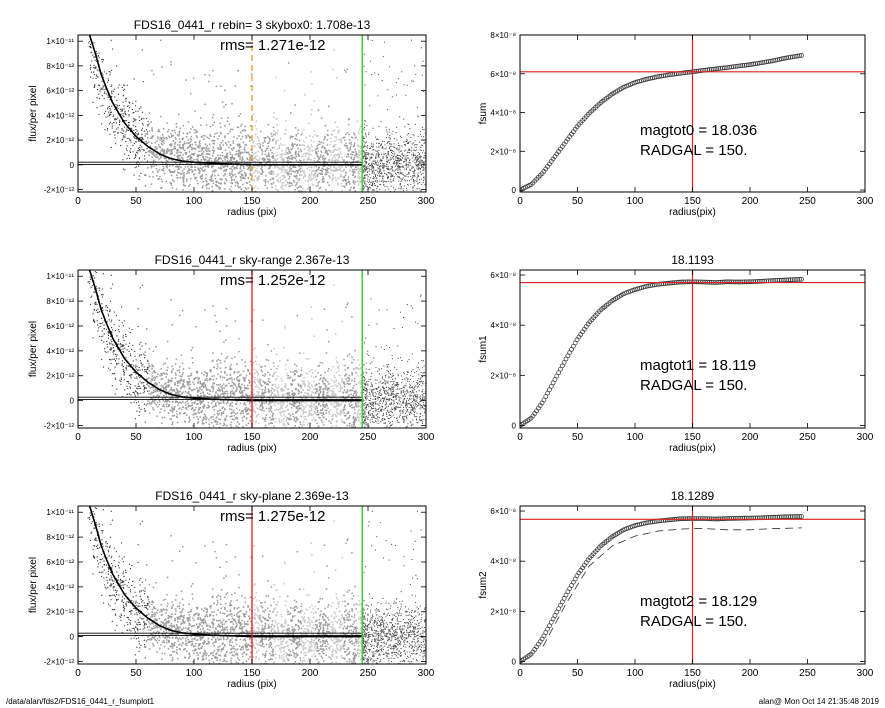 The height and width of the screenshot is (708, 885). Describe the element at coordinates (252, 350) in the screenshot. I see `plot-area` at that location.